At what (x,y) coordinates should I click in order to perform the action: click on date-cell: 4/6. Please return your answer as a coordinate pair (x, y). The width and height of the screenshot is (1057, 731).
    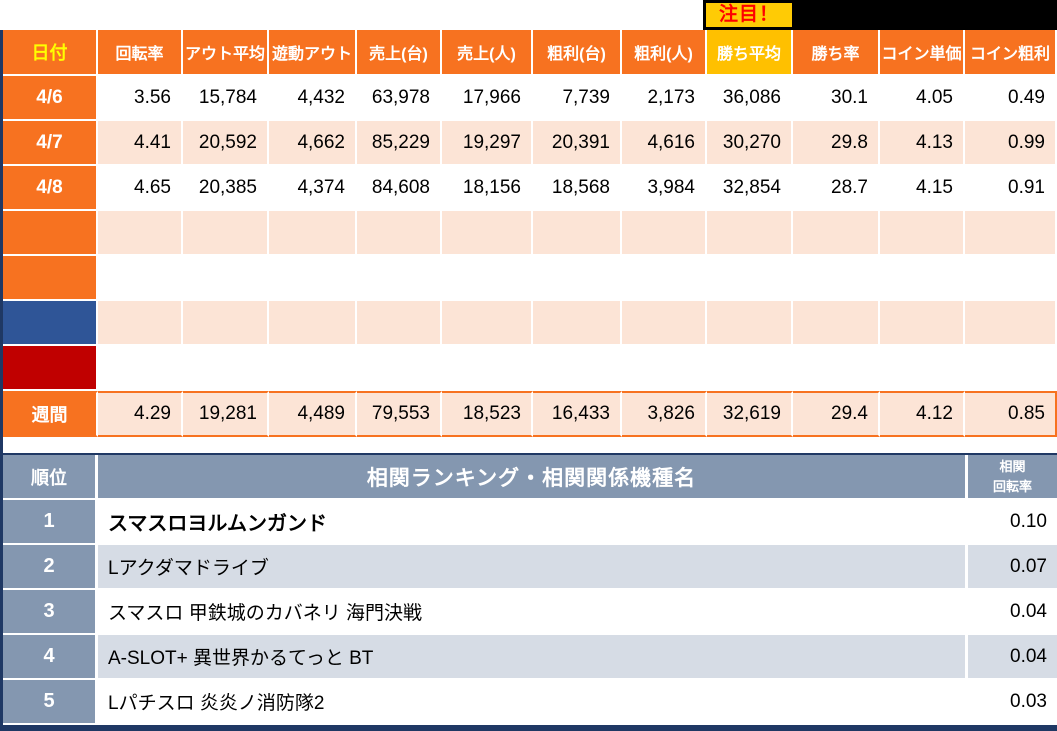
    Looking at the image, I should click on (50, 98).